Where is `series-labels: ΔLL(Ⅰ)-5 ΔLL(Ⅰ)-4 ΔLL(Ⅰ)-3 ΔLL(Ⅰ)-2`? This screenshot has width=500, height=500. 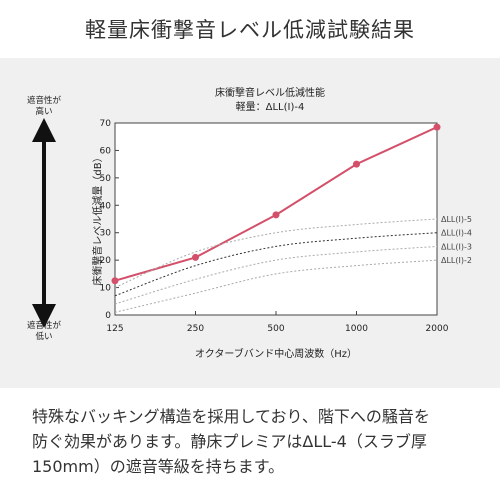
series-labels: ΔLL(Ⅰ)-5 ΔLL(Ⅰ)-4 ΔLL(Ⅰ)-3 ΔLL(Ⅰ)-2 is located at coordinates (456, 240).